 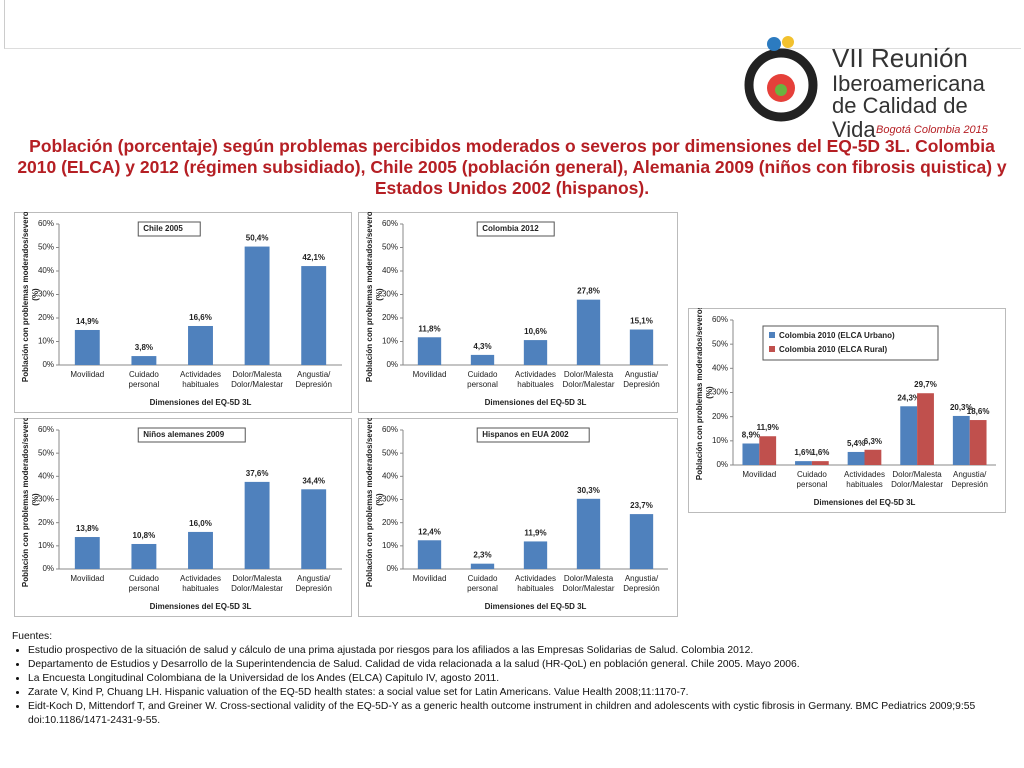 I want to click on chart-title: Niños alemanes 2009, so click(x=183, y=434).